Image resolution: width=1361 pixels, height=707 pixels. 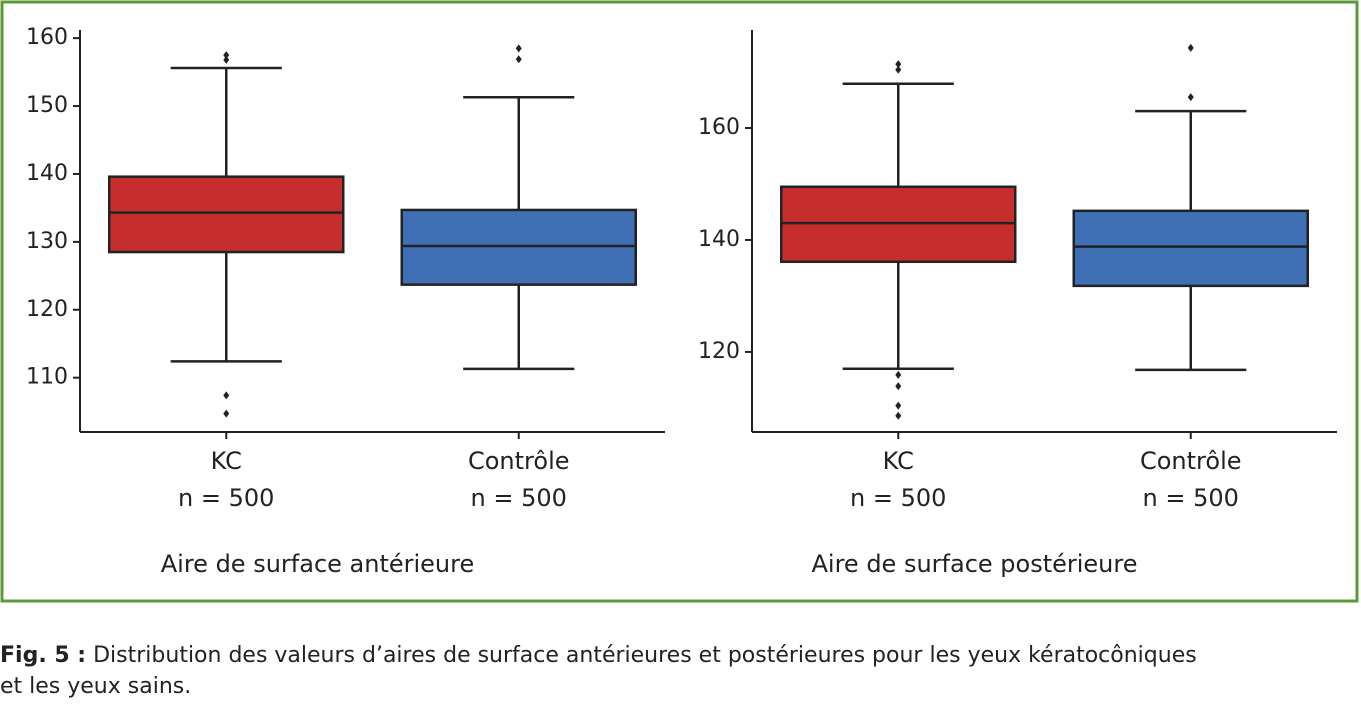 What do you see at coordinates (47, 105) in the screenshot?
I see `y-tick-label: 150` at bounding box center [47, 105].